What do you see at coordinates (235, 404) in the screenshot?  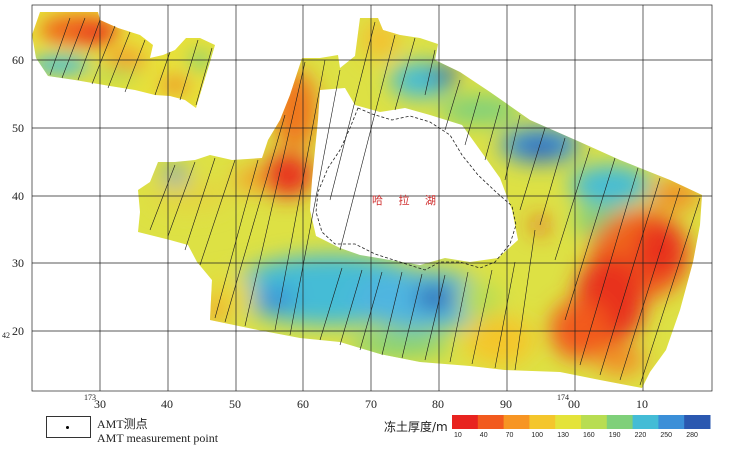 I see `x-tick-label: 50` at bounding box center [235, 404].